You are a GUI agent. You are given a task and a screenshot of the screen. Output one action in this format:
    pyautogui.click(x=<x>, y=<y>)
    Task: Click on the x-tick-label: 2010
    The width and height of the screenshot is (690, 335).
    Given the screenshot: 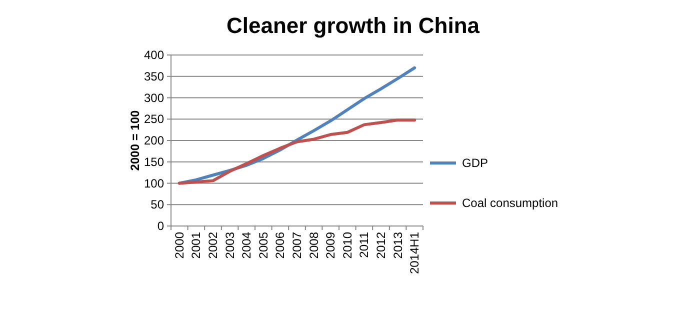 What is the action you would take?
    pyautogui.click(x=347, y=245)
    